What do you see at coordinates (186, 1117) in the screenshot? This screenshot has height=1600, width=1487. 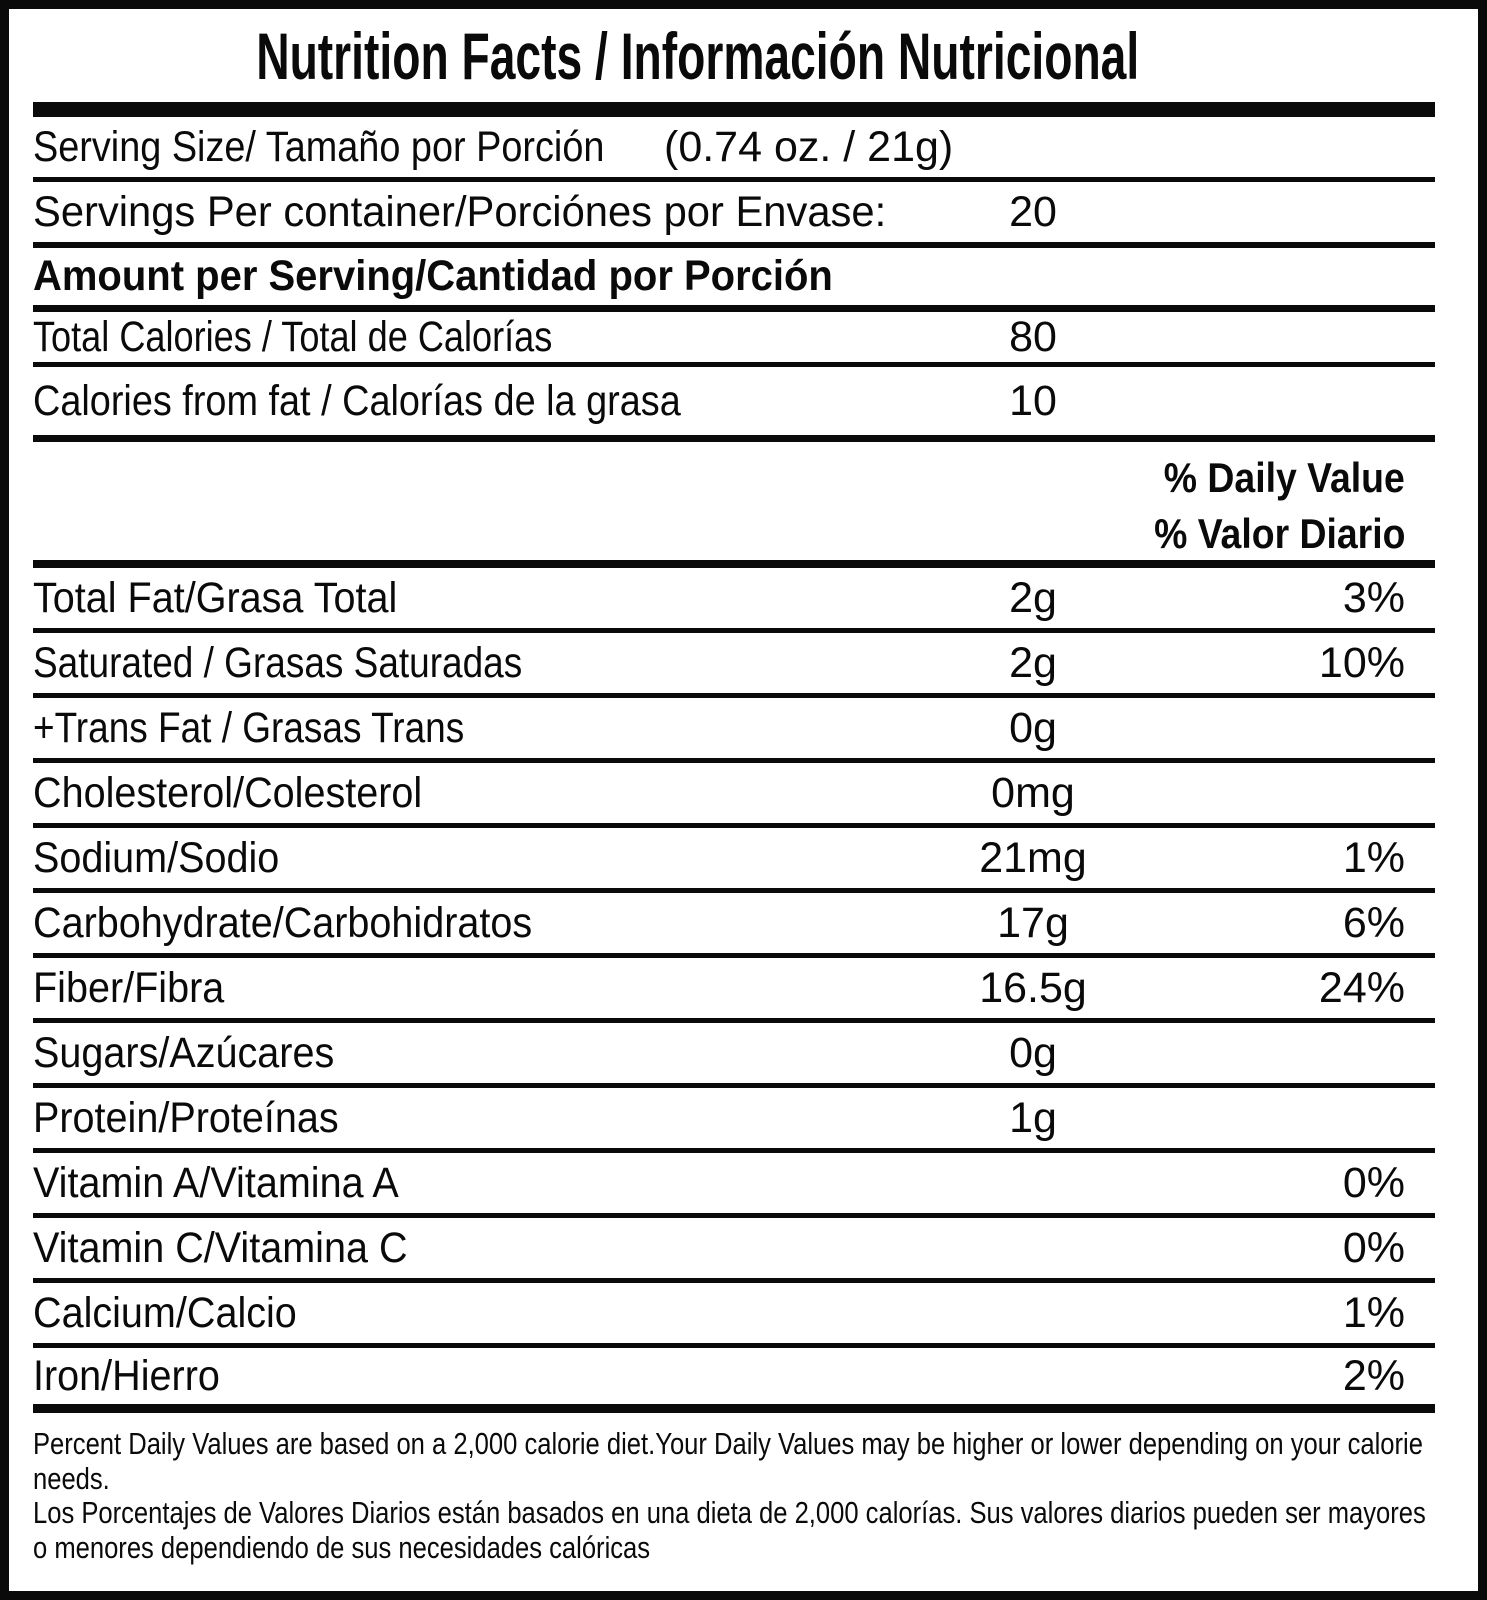 I see `nutrient-label: Protein/Proteínas` at bounding box center [186, 1117].